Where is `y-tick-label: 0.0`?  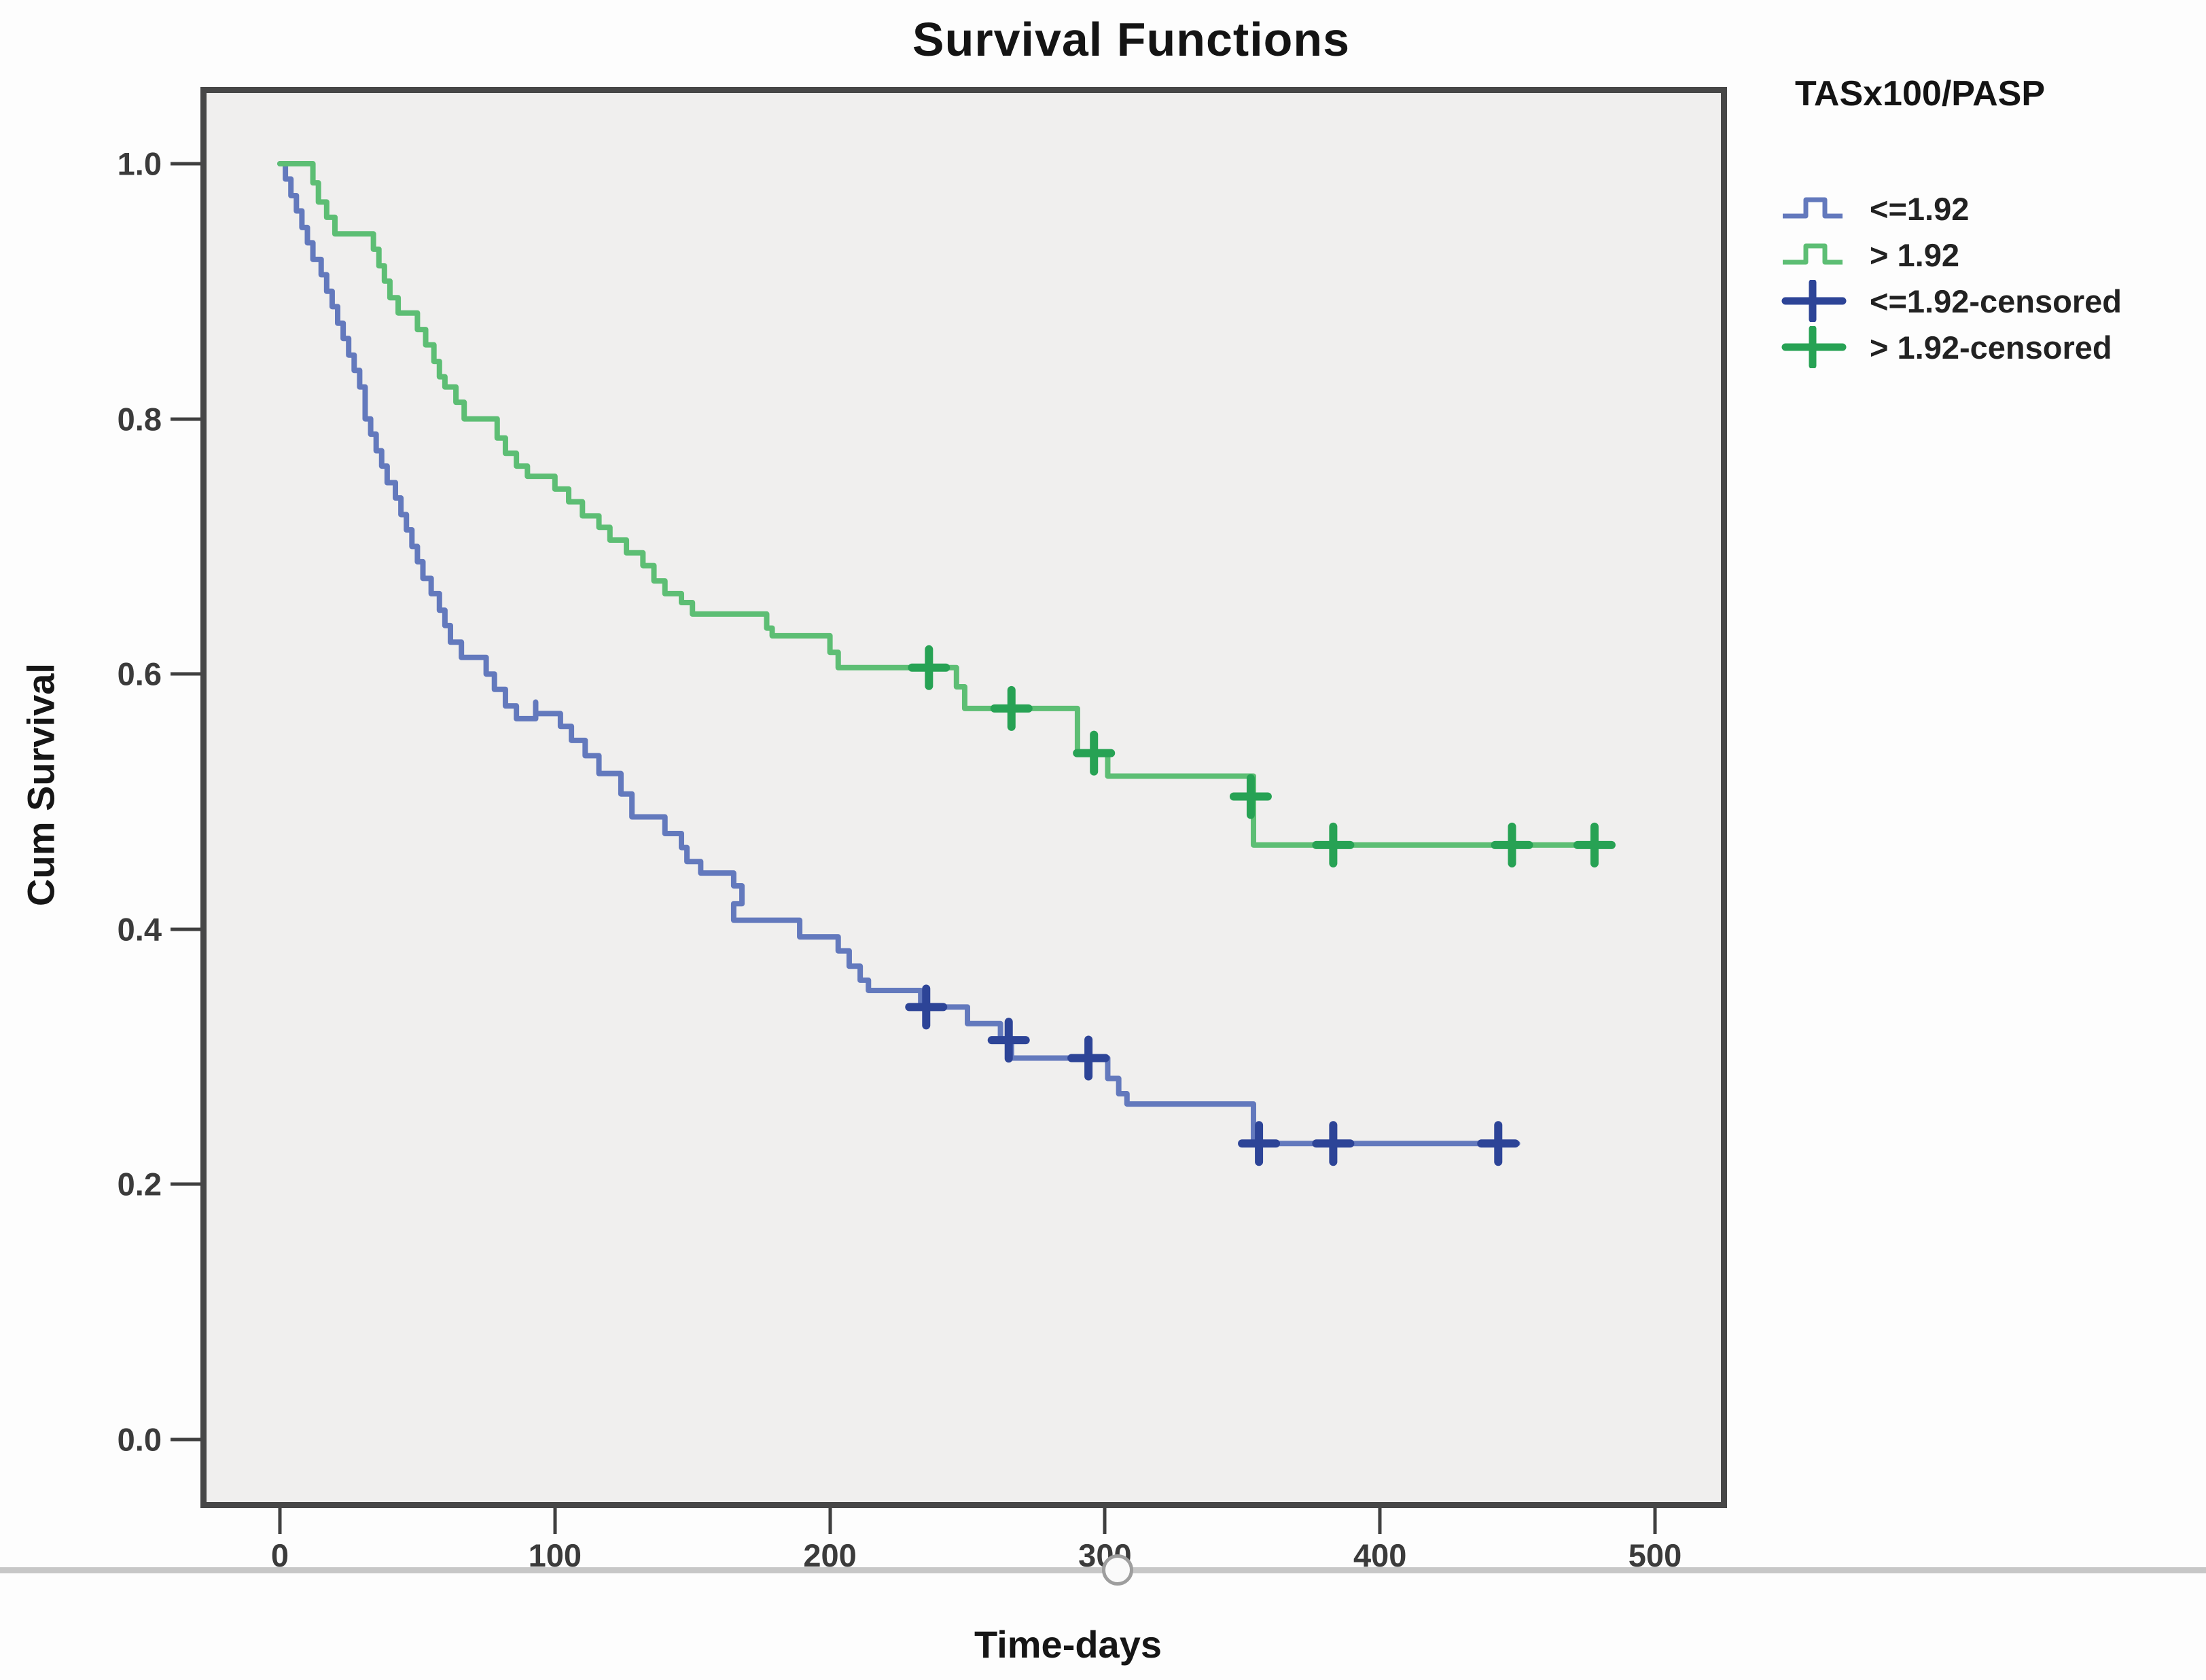 y-tick-label: 0.0 is located at coordinates (139, 1440).